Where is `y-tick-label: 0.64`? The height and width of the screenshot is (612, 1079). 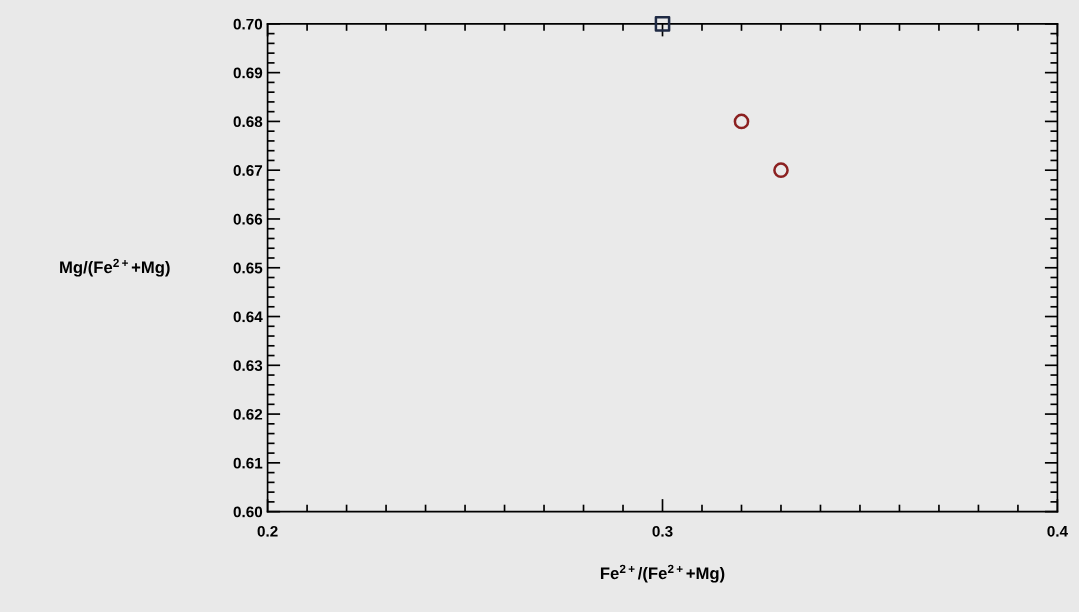
y-tick-label: 0.64 is located at coordinates (248, 317).